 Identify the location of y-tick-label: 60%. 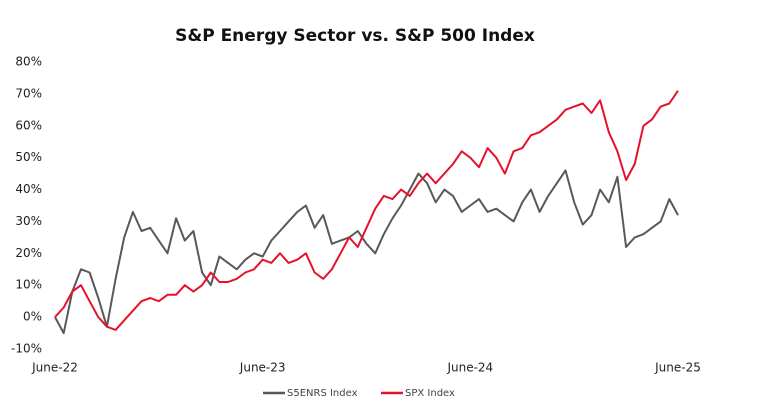
(28, 125).